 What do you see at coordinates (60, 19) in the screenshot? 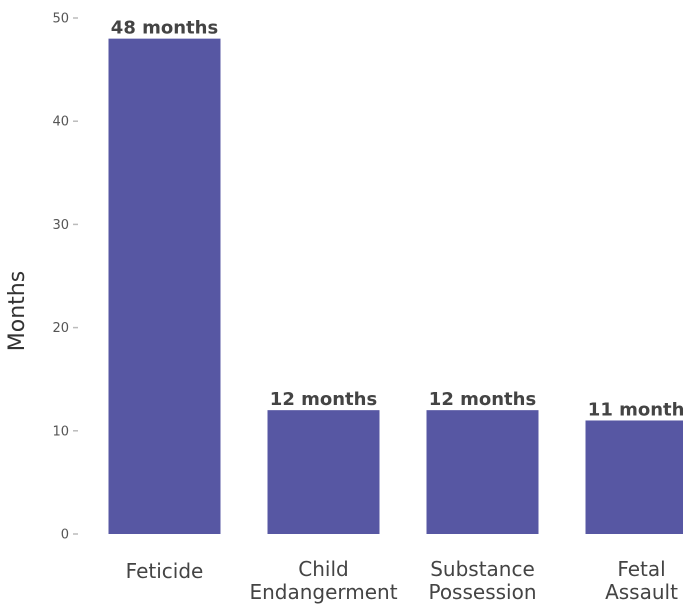
I see `y-tick-label: 50` at bounding box center [60, 19].